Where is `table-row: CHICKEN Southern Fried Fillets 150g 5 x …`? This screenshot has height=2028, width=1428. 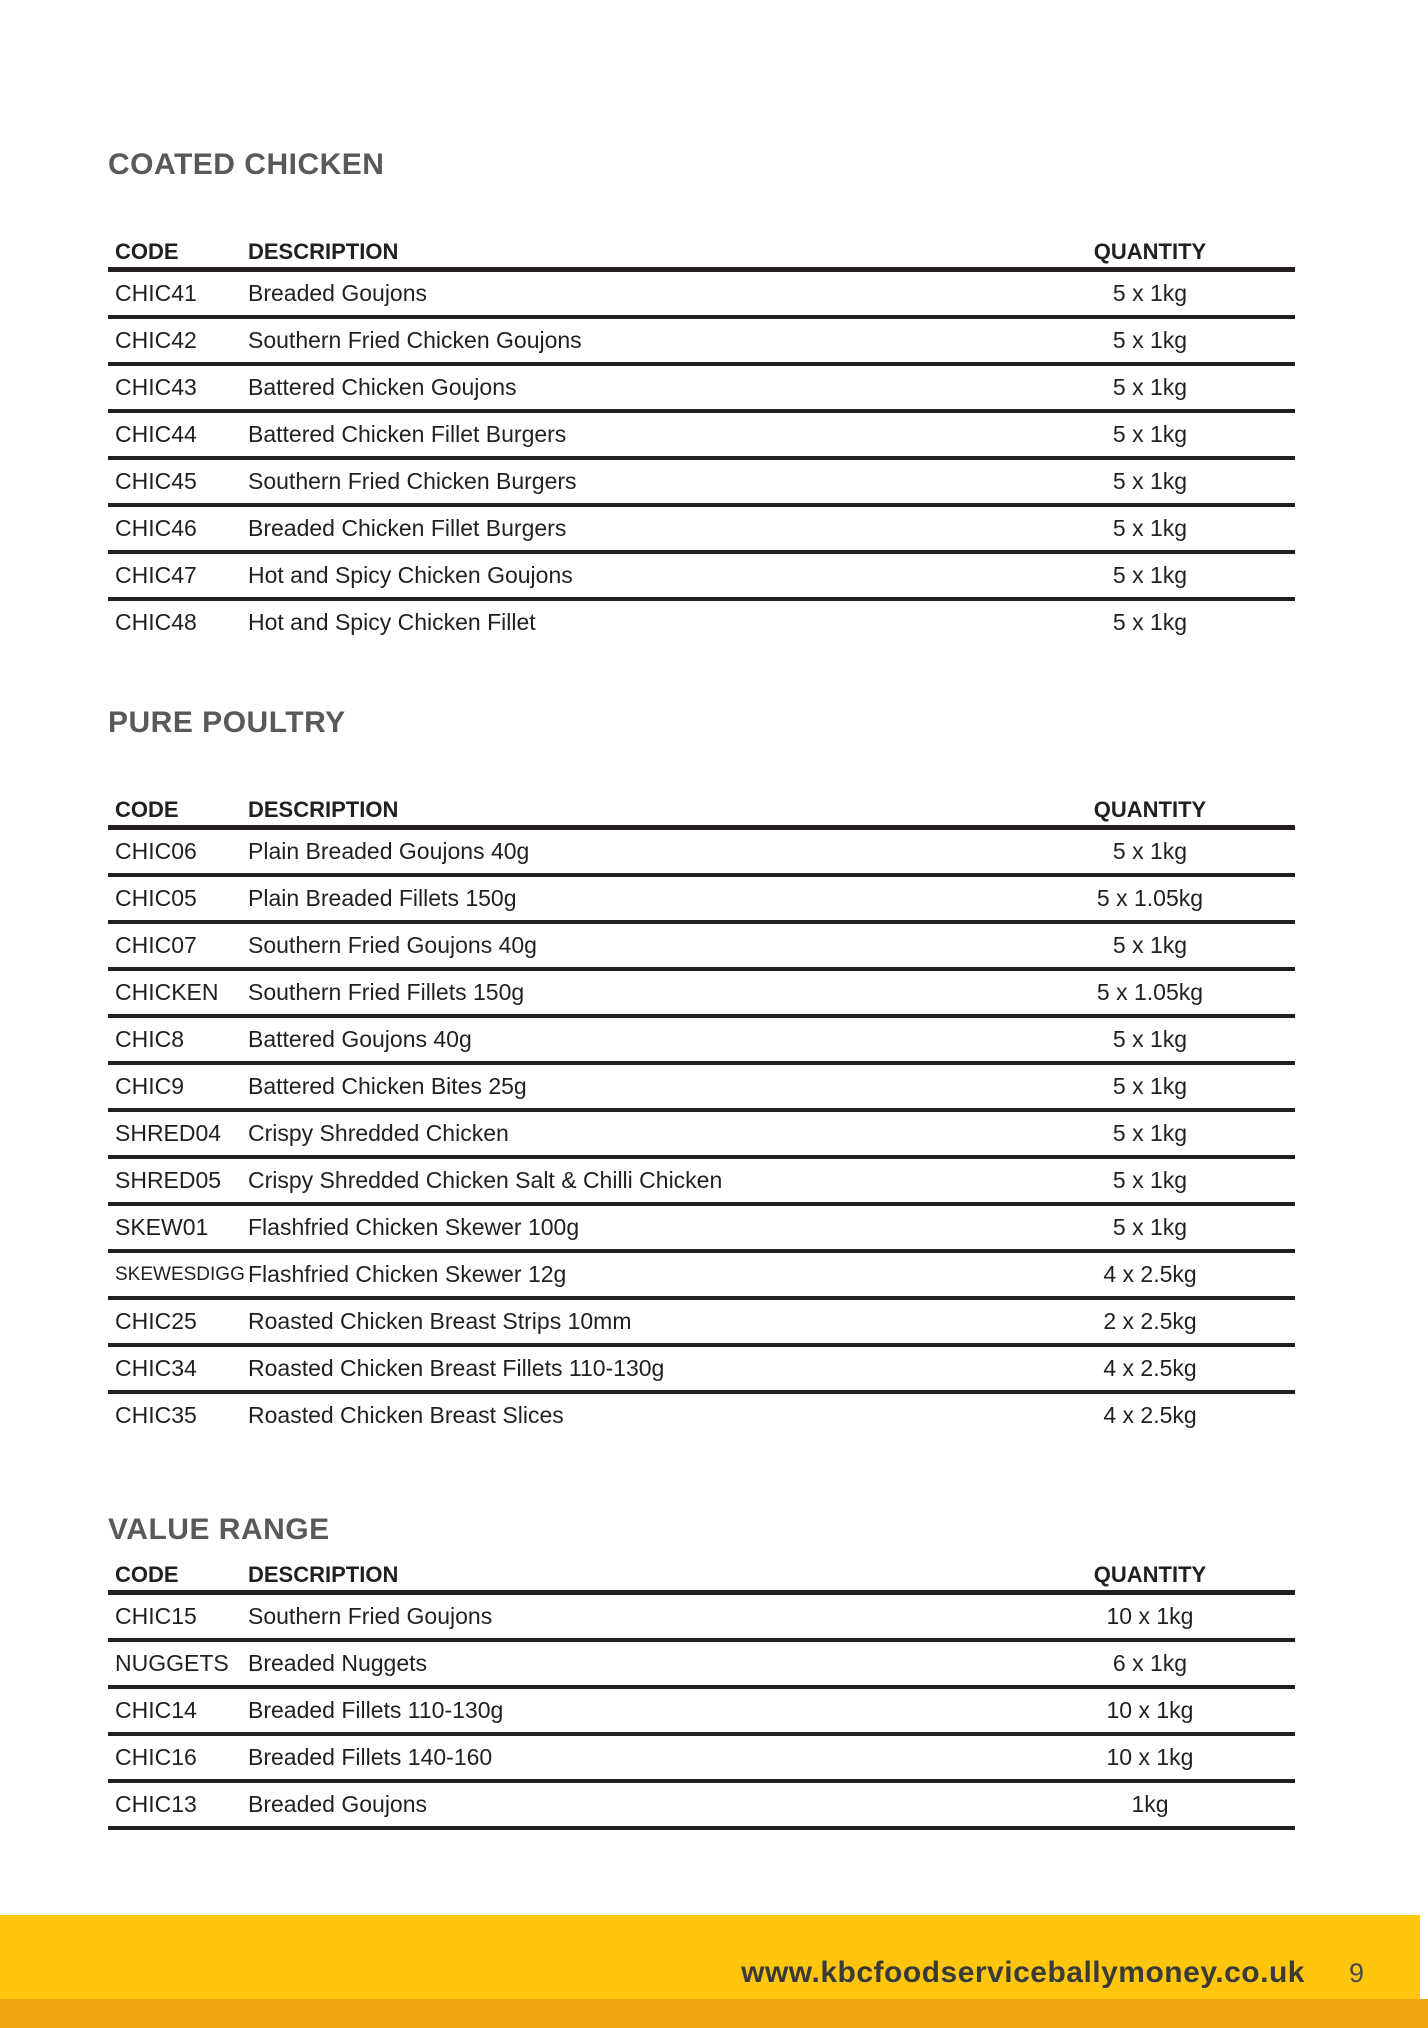 table-row: CHICKEN Southern Fried Fillets 150g 5 x … is located at coordinates (701, 994).